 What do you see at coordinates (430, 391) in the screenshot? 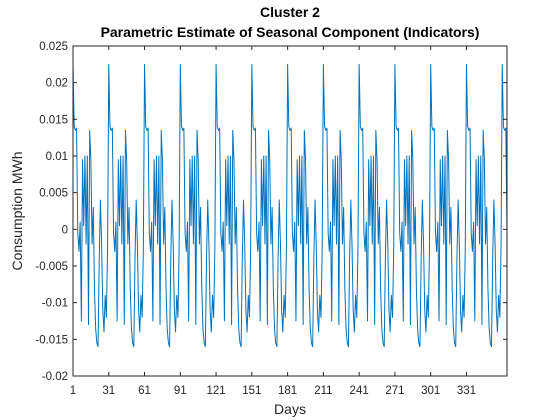
I see `x-tick-label: 301` at bounding box center [430, 391].